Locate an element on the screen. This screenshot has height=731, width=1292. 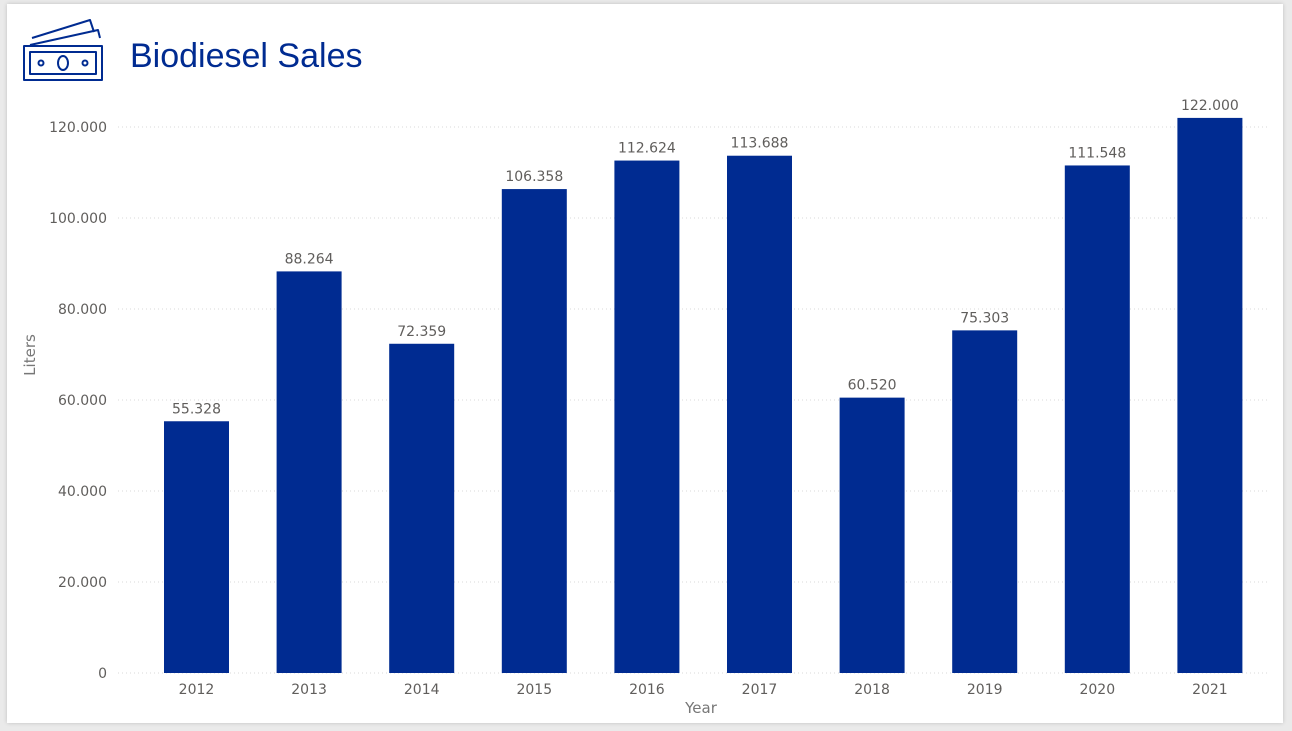
x-tick-label: 2012 is located at coordinates (197, 690).